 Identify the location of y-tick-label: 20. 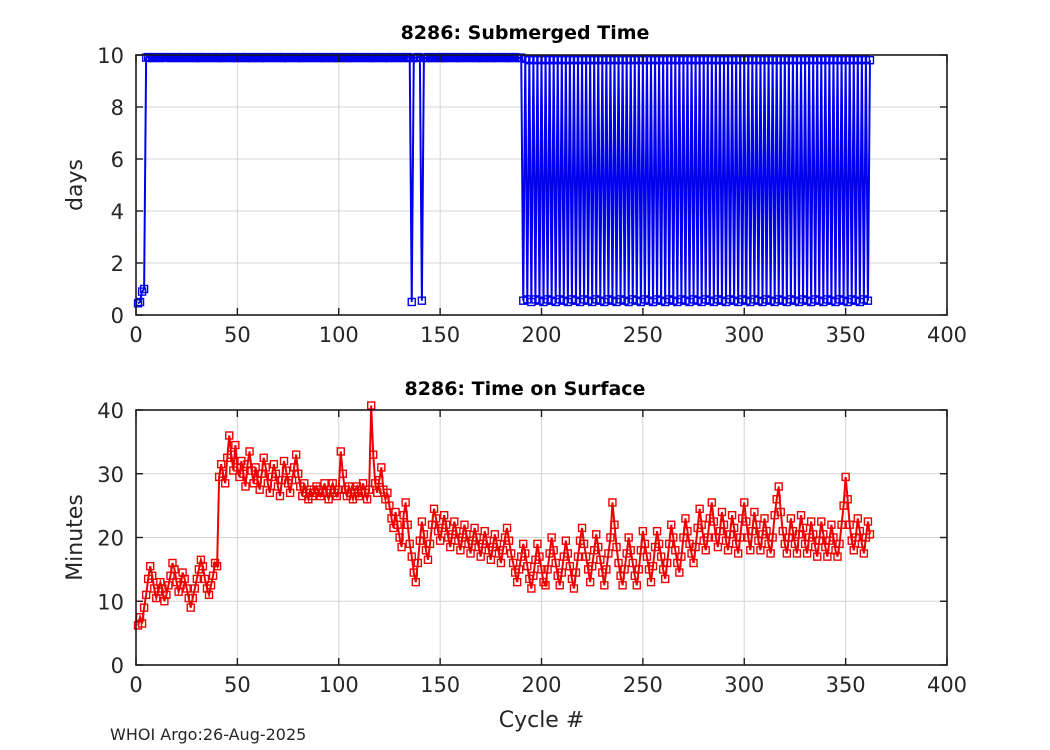
(110, 539).